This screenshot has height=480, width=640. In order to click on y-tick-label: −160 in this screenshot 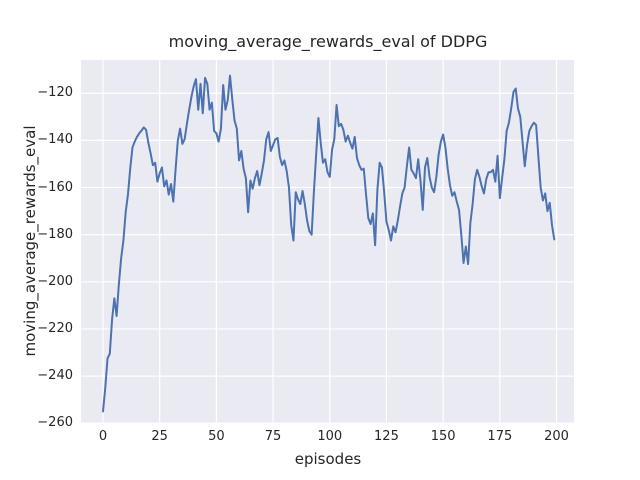, I will do `click(55, 187)`.